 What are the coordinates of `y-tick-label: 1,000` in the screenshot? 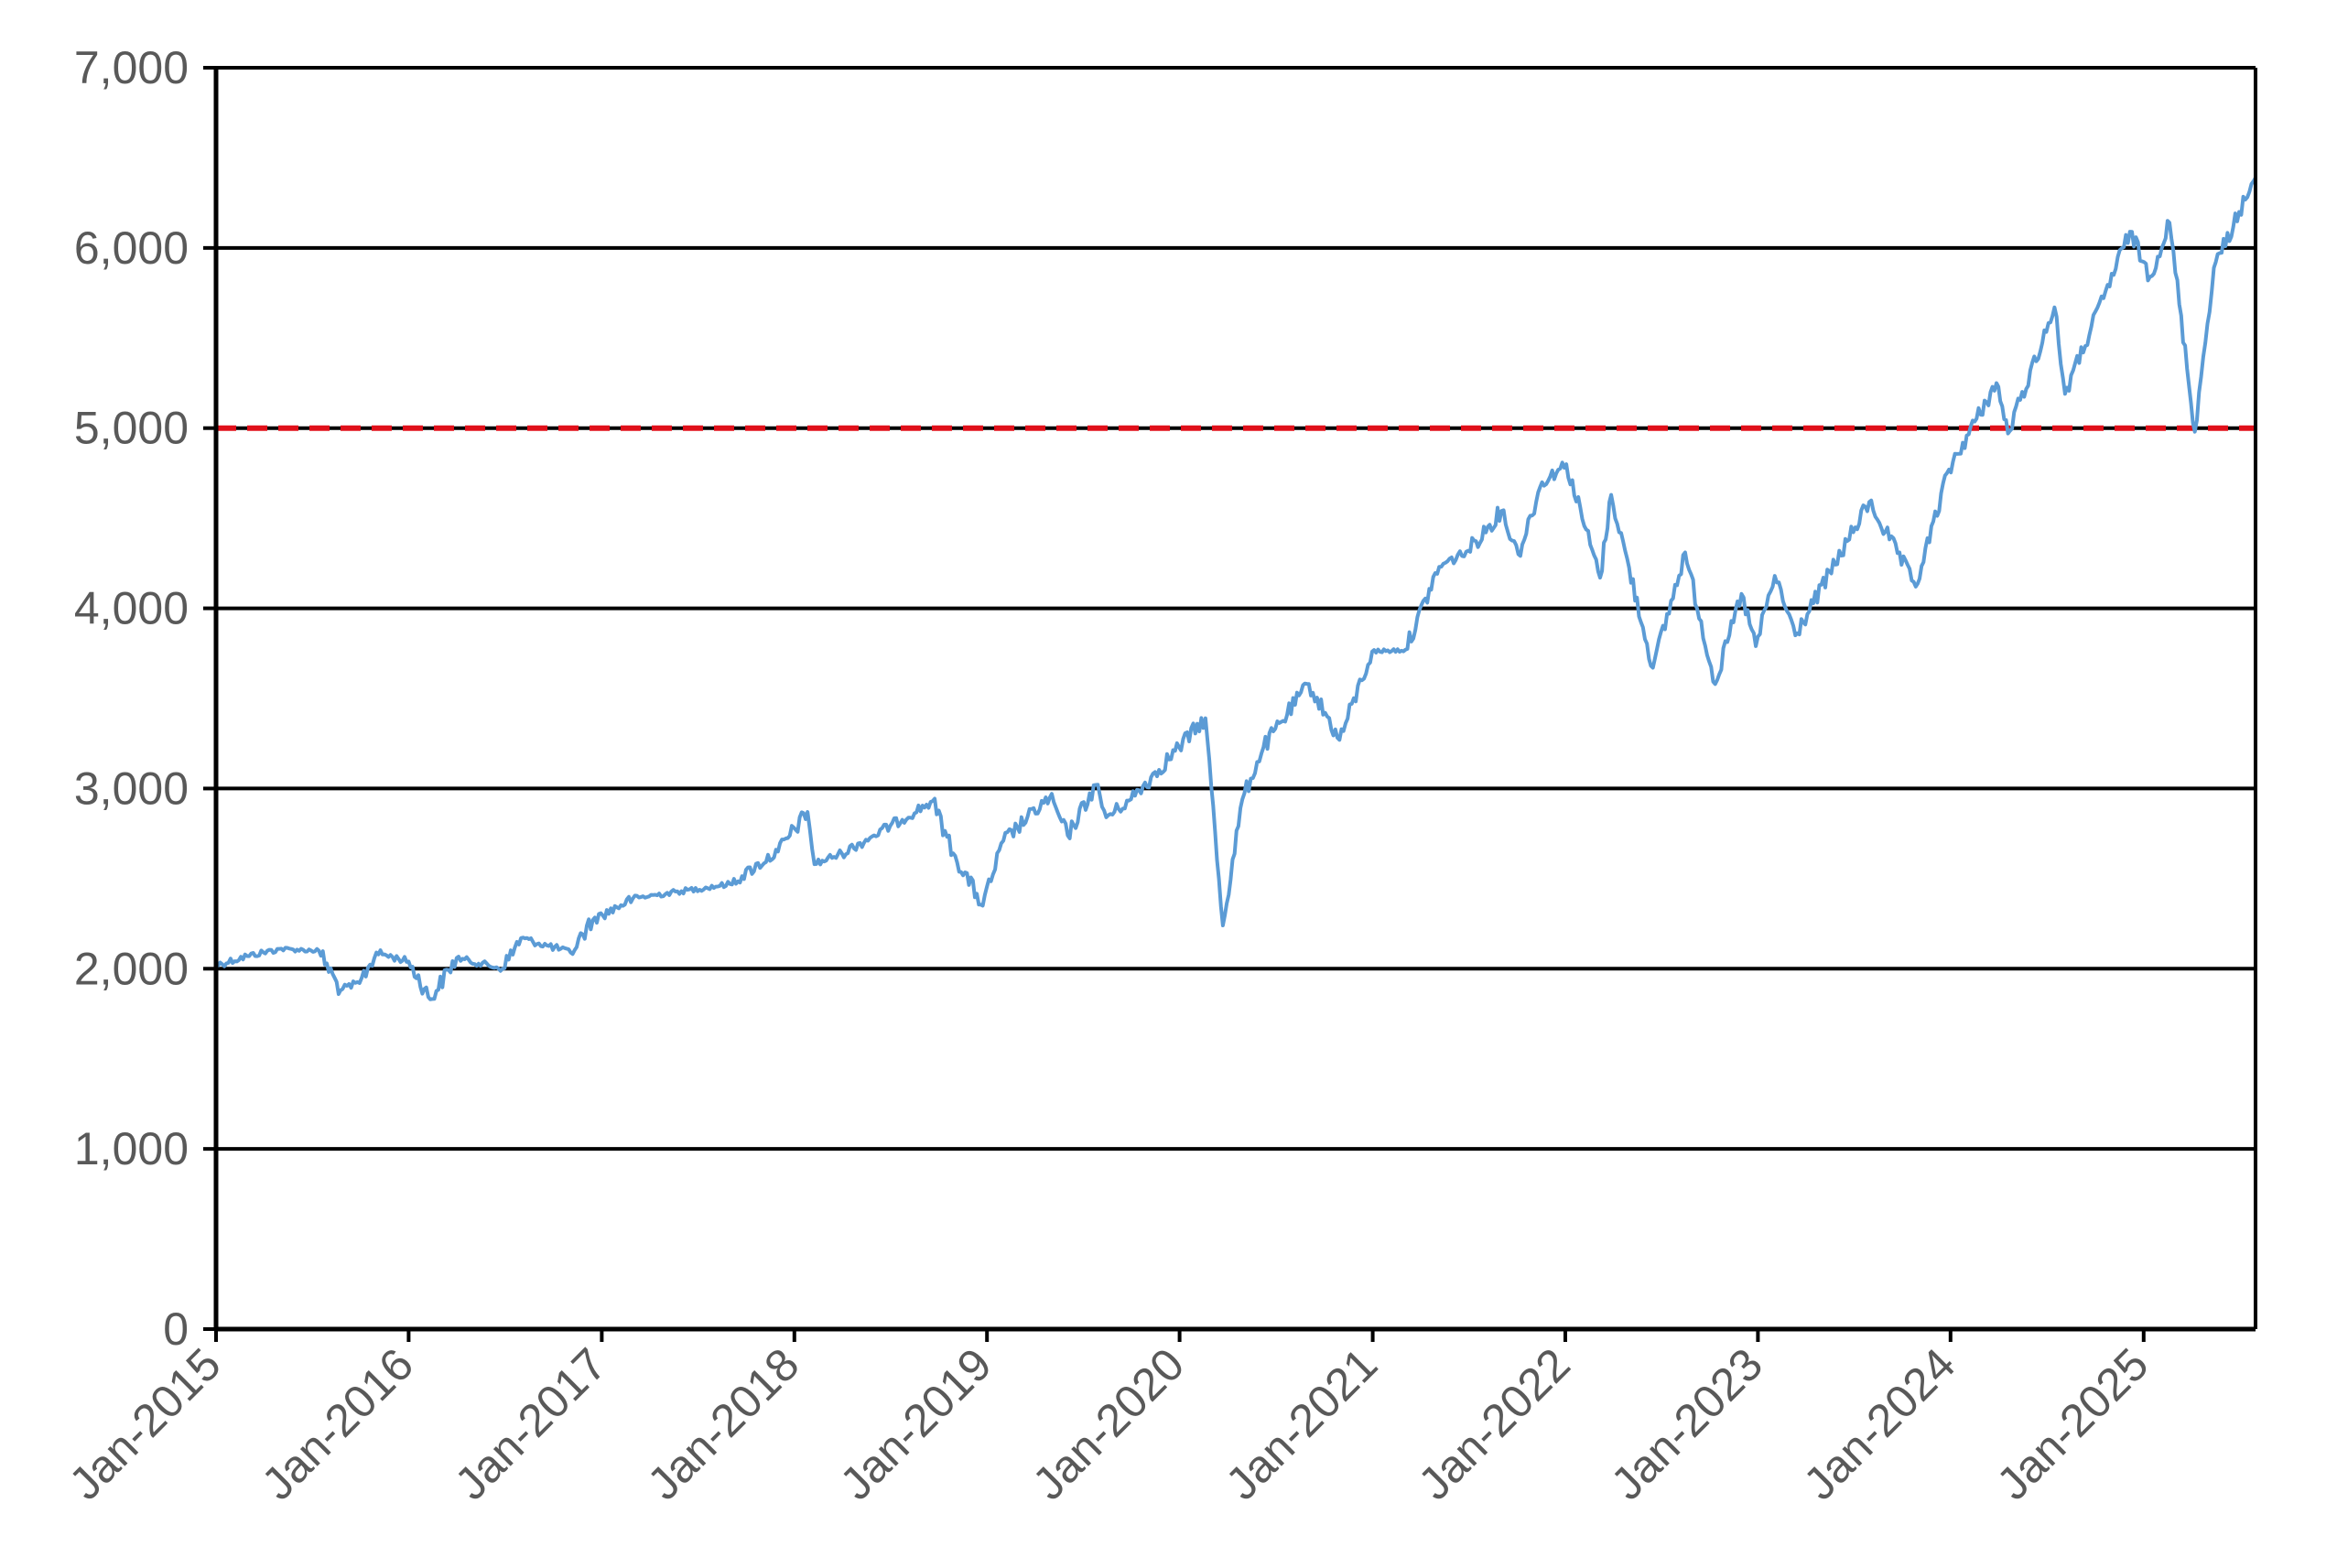 It's located at (131, 1148).